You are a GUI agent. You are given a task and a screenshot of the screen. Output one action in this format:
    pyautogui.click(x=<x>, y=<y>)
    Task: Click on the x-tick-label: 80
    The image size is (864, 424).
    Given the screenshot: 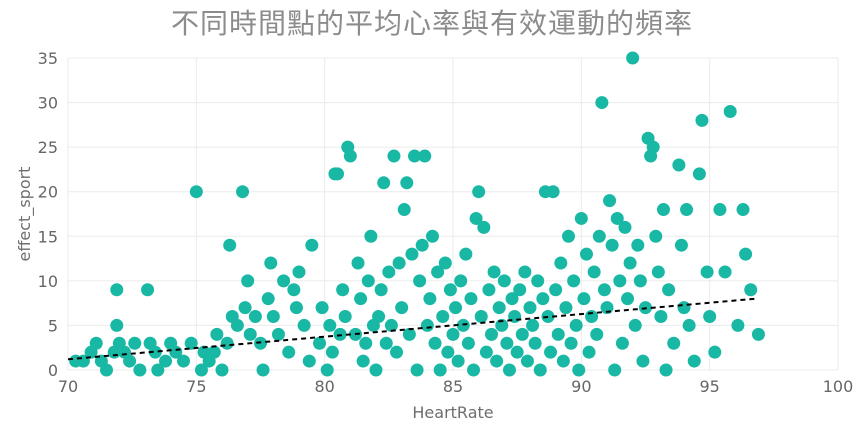 What is the action you would take?
    pyautogui.click(x=324, y=386)
    